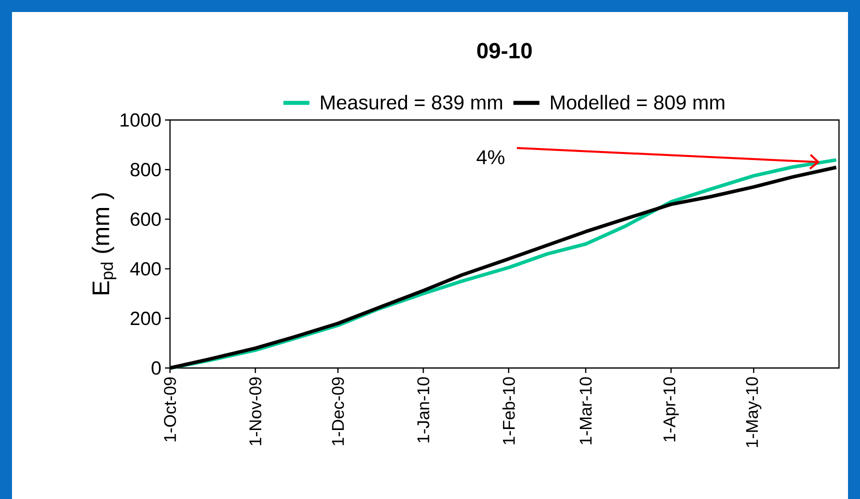  What do you see at coordinates (145, 169) in the screenshot?
I see `y-tick-label: 800` at bounding box center [145, 169].